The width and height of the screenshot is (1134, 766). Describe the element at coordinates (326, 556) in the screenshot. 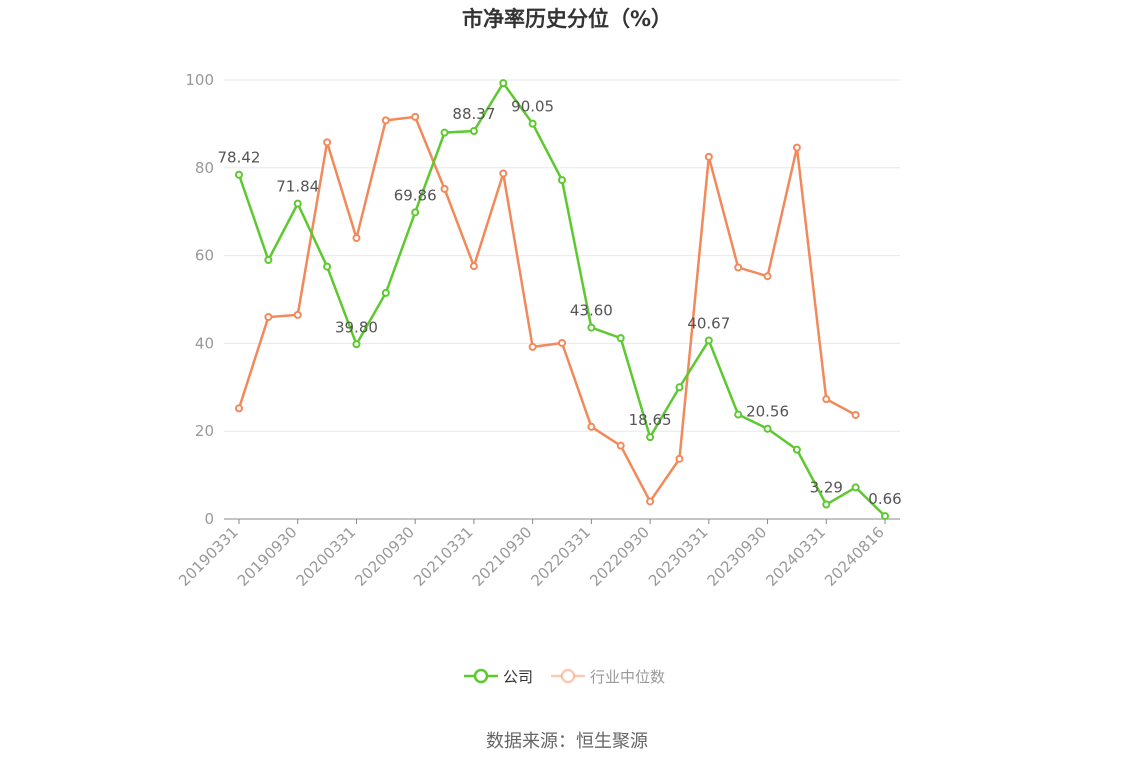

I see `x-tick-label: 20200331` at that location.